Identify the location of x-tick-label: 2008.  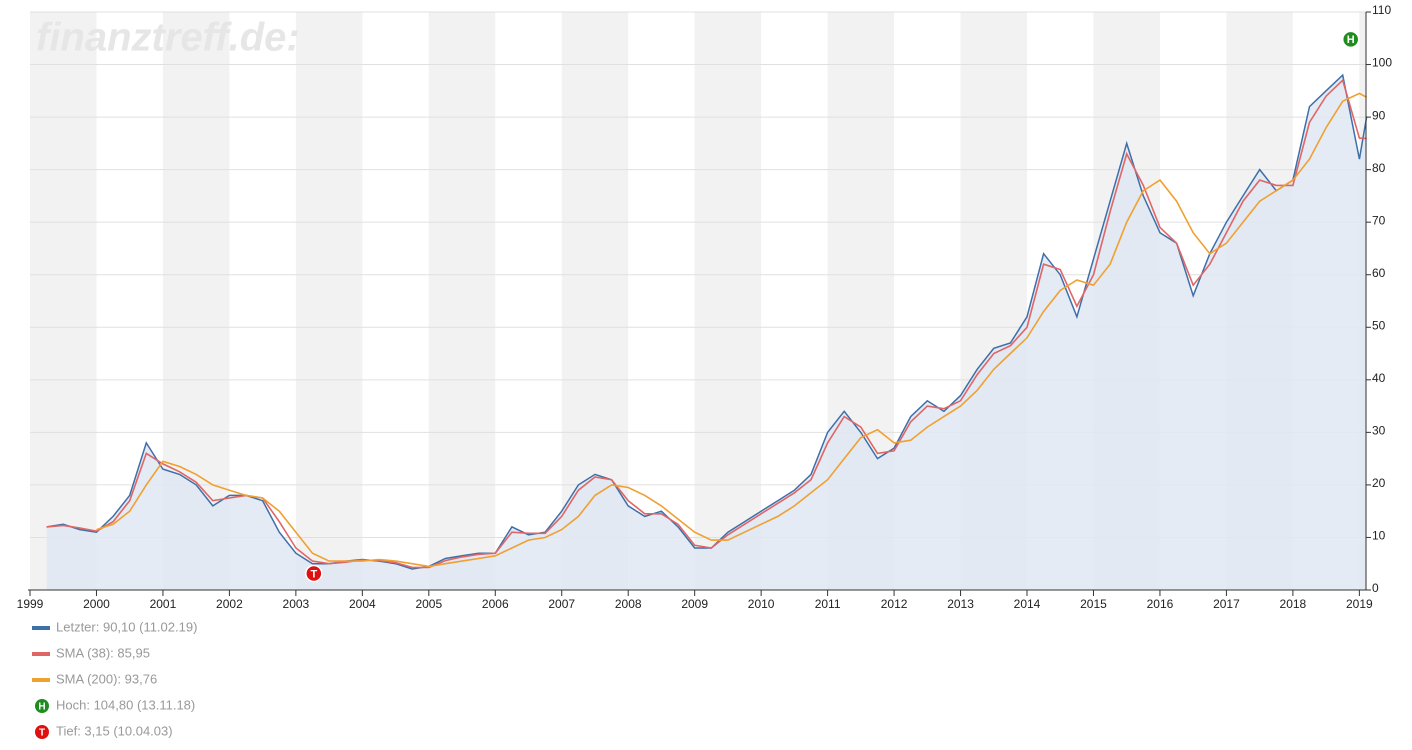
(628, 604).